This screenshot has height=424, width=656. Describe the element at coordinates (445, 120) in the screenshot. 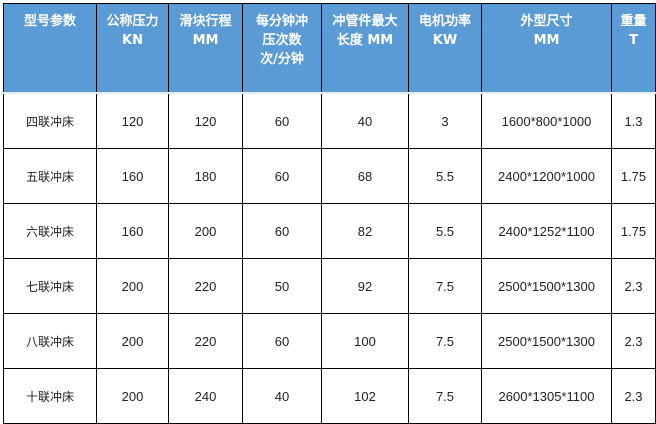

I see `table-cell: 3` at that location.